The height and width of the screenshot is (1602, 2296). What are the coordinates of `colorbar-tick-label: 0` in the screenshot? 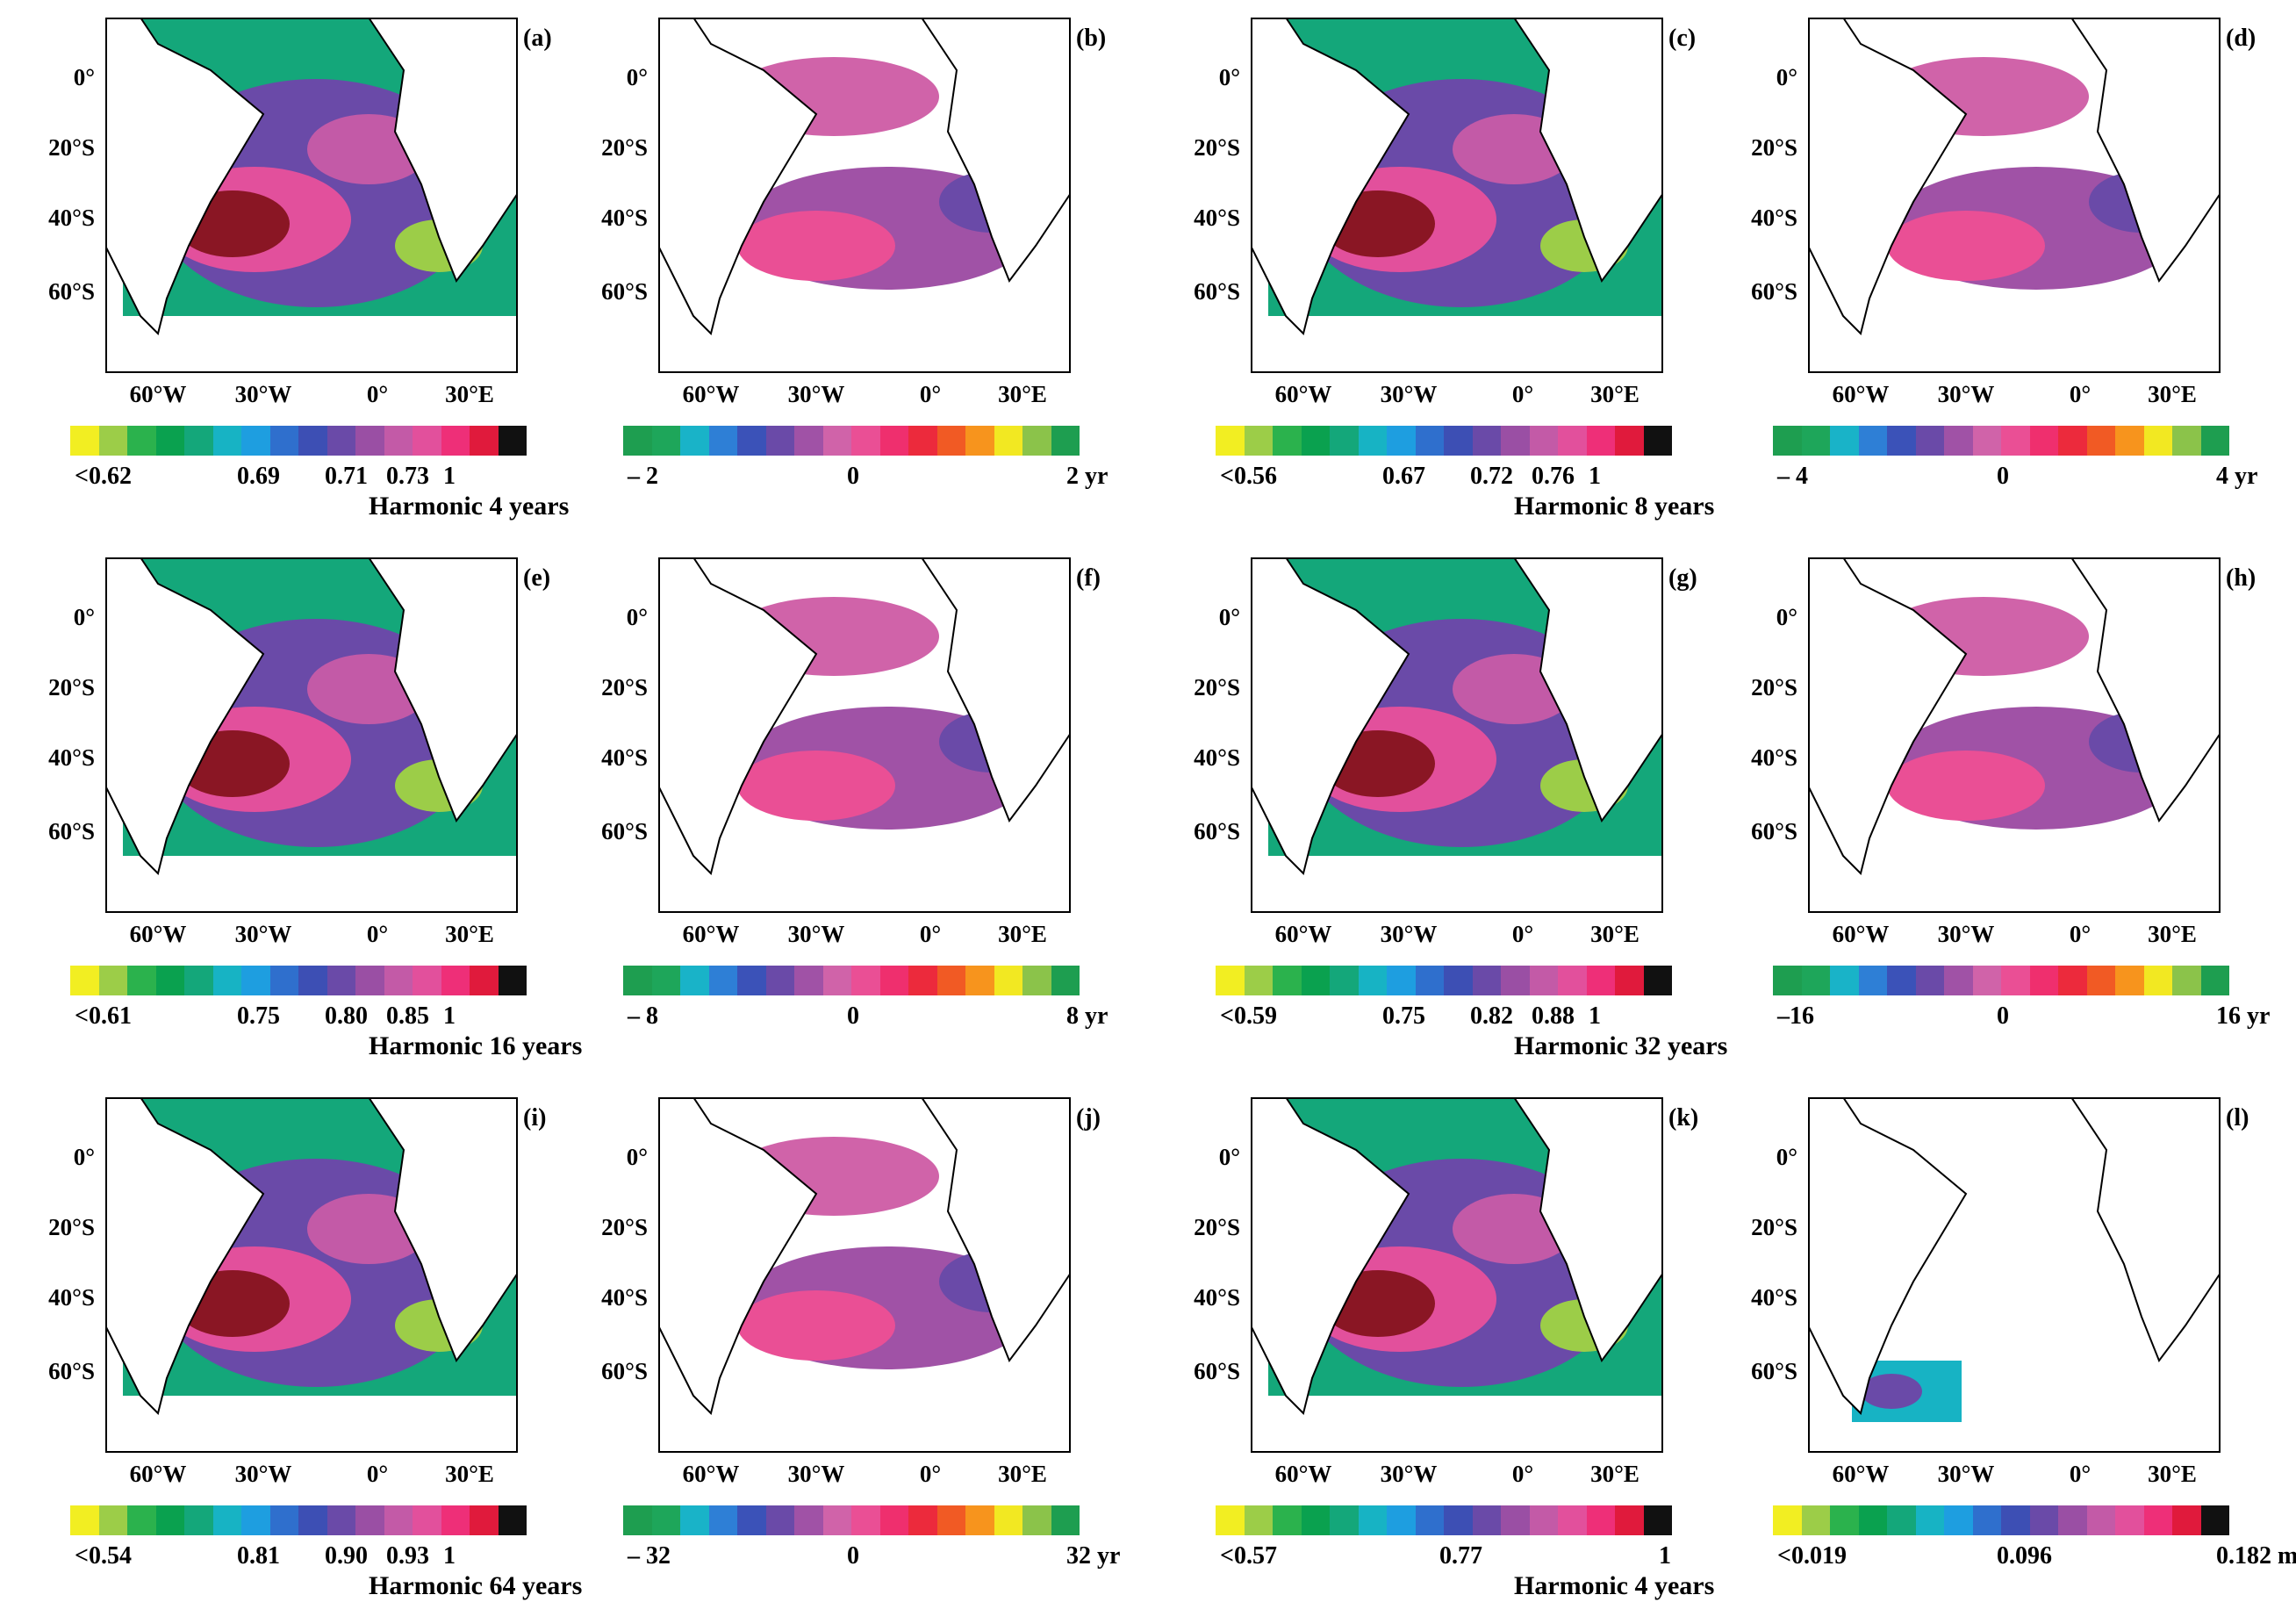 It's located at (2003, 1016).